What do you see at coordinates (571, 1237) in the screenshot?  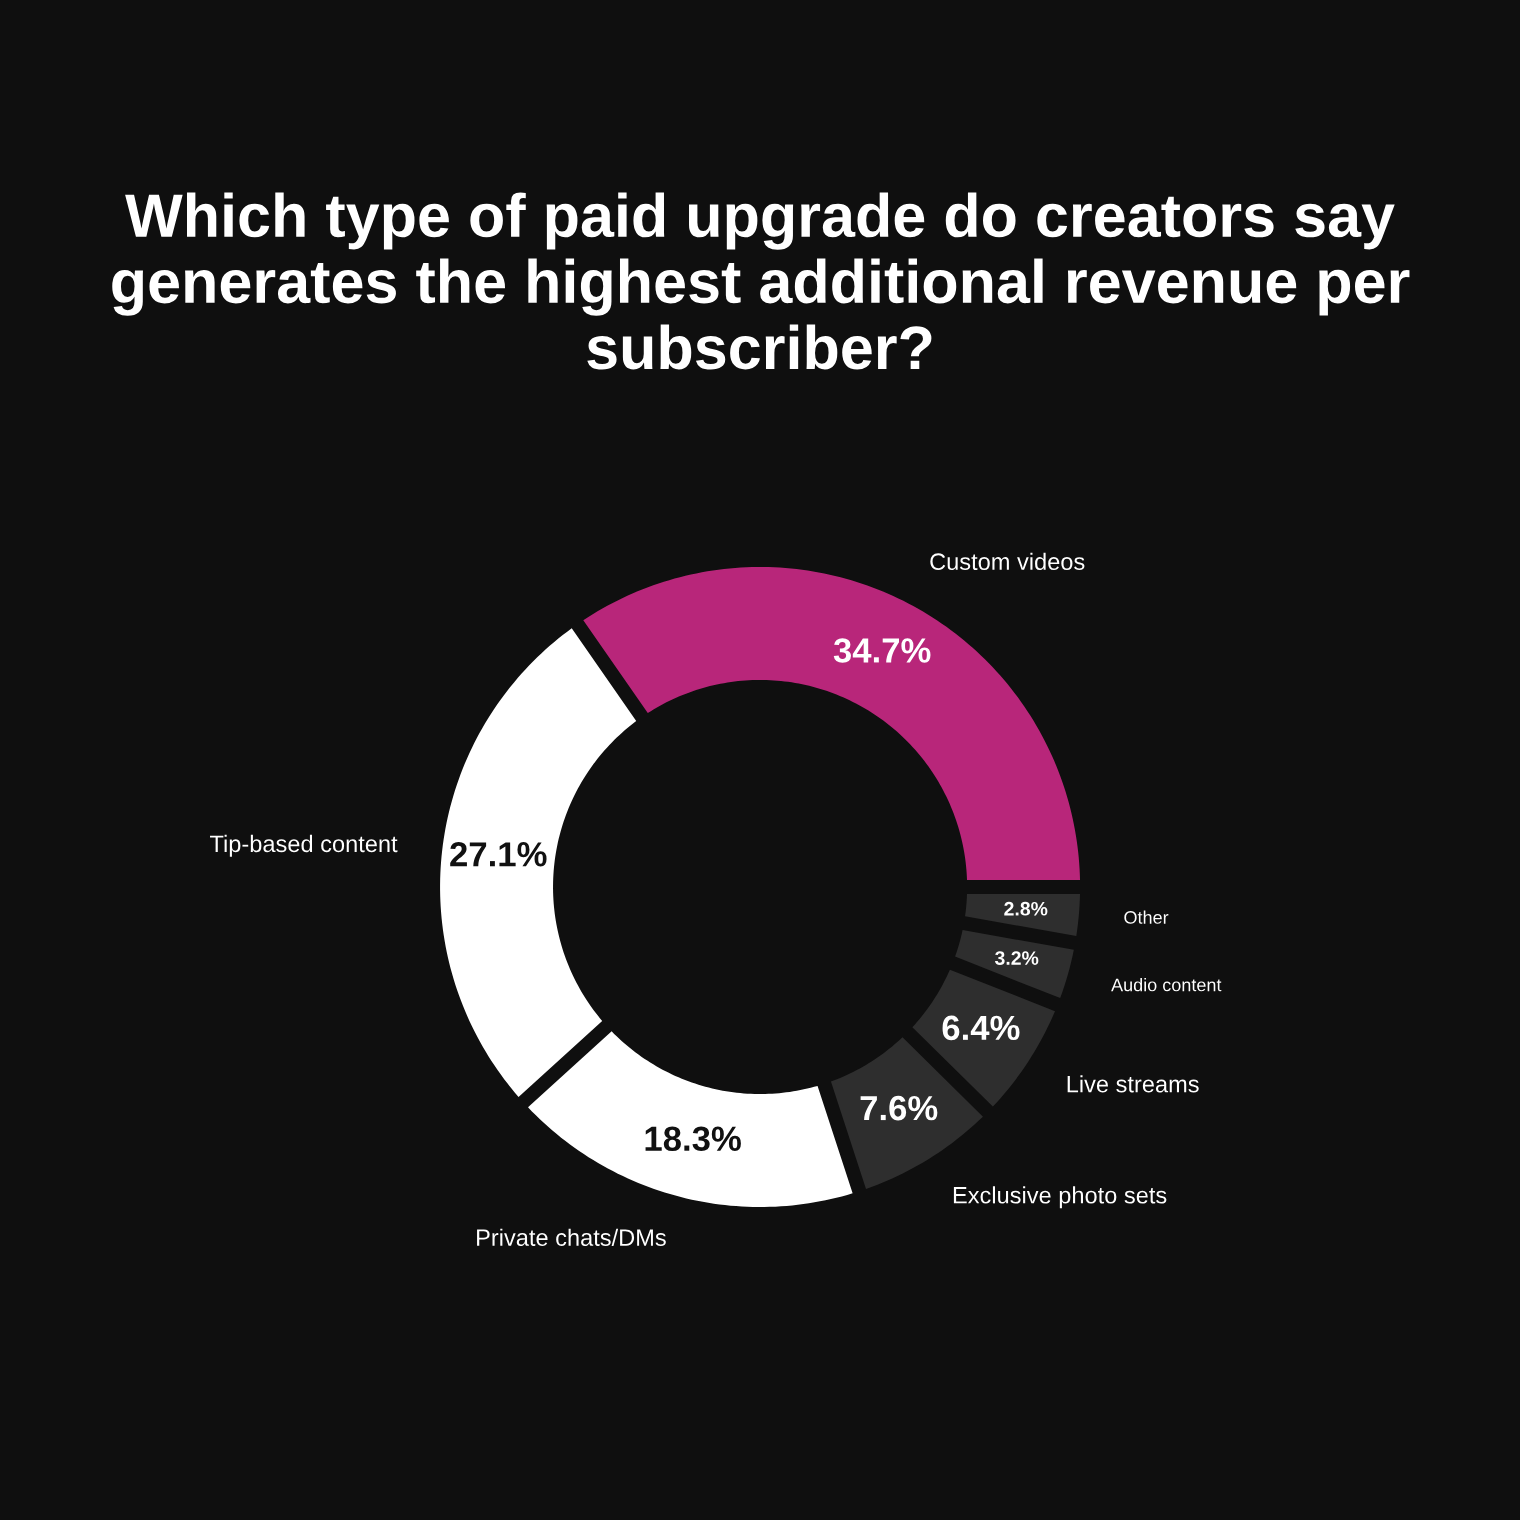 I see `slice-label: Private chats/DMs` at bounding box center [571, 1237].